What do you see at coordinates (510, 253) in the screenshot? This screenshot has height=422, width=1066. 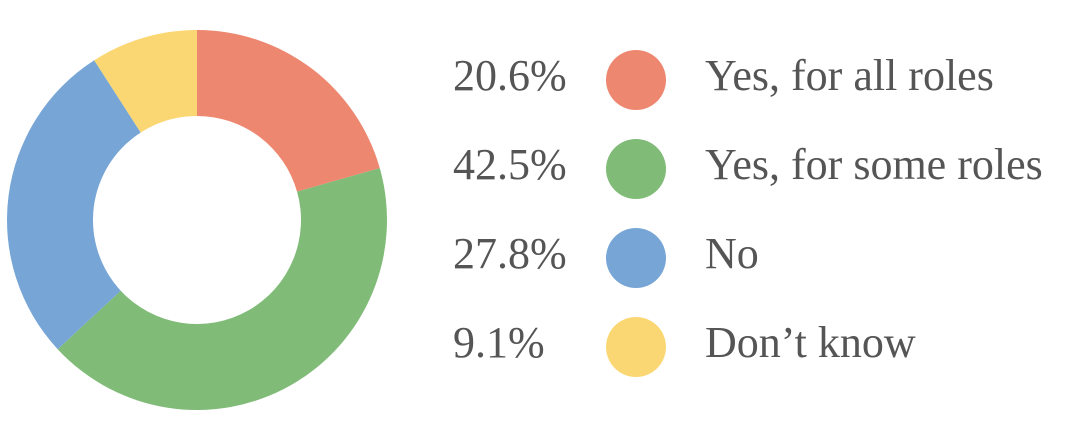 I see `value-label: 27.8%` at bounding box center [510, 253].